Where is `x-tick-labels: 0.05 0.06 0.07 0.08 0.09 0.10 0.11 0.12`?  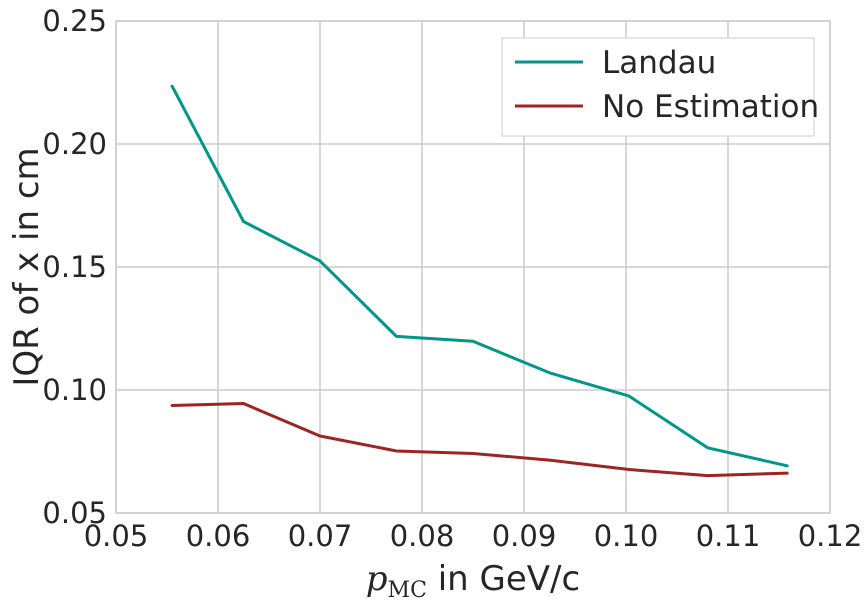
x-tick-labels: 0.05 0.06 0.07 0.08 0.09 0.10 0.11 0.12 is located at coordinates (473, 536).